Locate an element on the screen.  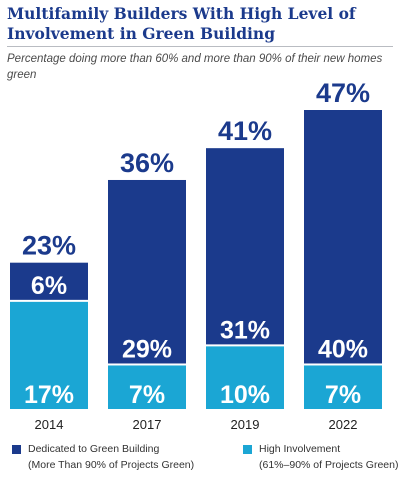
legend-label-dedicated: Dedicated to Green Building is located at coordinates (94, 449).